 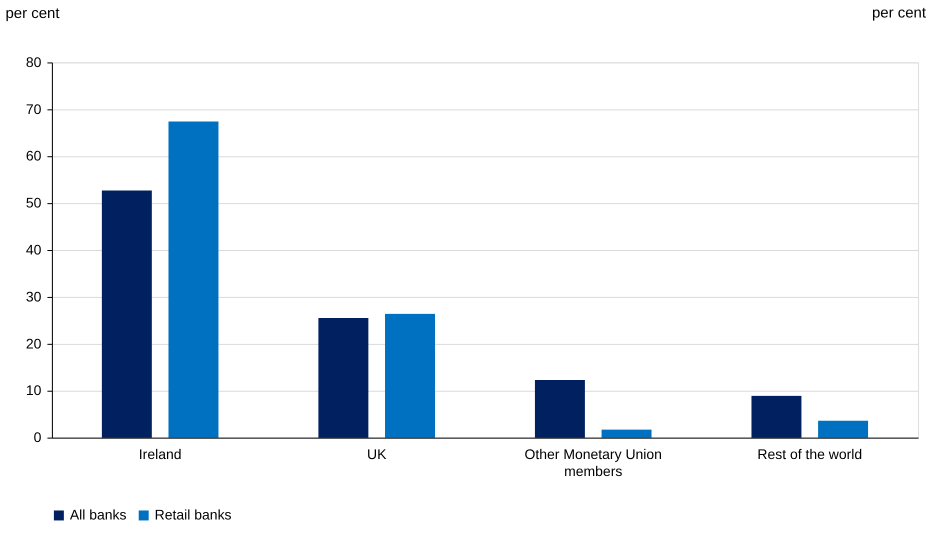 What do you see at coordinates (593, 463) in the screenshot?
I see `x-tick-label: Other Monetary Union members` at bounding box center [593, 463].